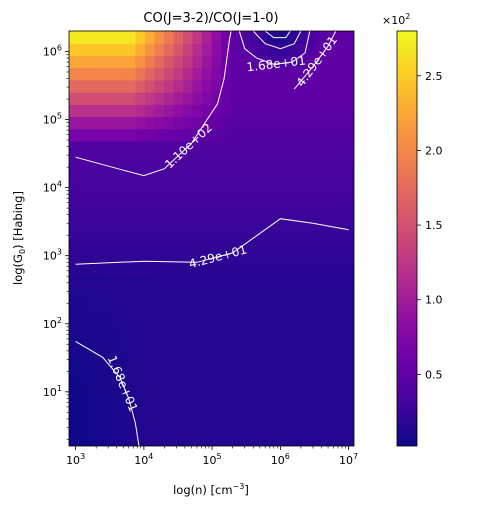 The width and height of the screenshot is (479, 515). What do you see at coordinates (434, 300) in the screenshot?
I see `colorbar-tick-label: 1.0` at bounding box center [434, 300].